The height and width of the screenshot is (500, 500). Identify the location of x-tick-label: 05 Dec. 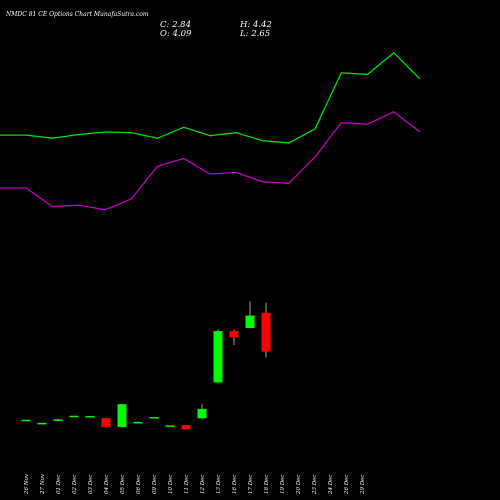
(123, 485).